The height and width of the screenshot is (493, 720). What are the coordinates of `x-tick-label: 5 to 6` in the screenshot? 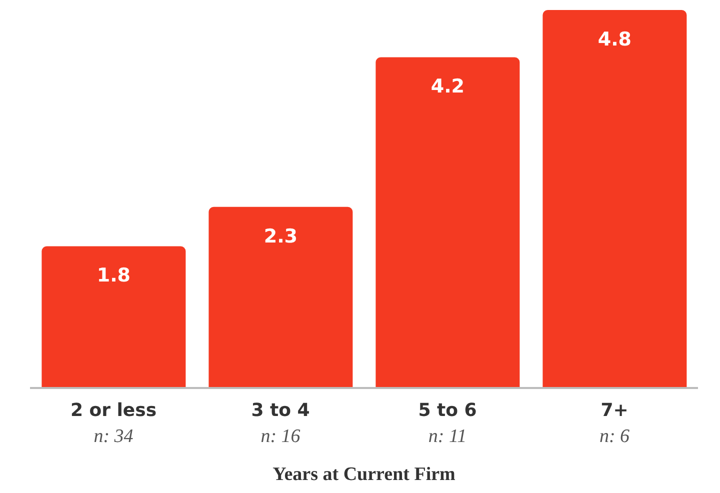 It's located at (447, 410).